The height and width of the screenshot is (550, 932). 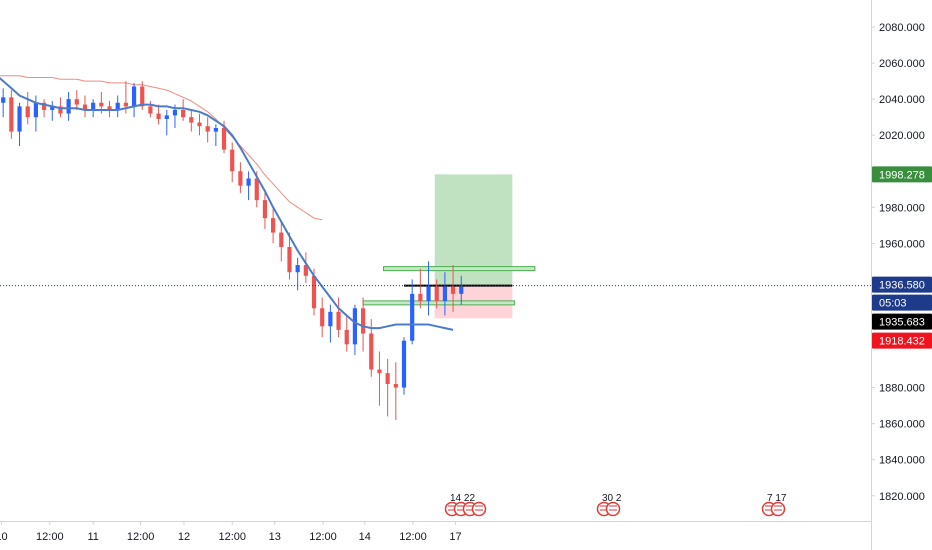 I want to click on price-tick-label: 1960.000, so click(x=902, y=244).